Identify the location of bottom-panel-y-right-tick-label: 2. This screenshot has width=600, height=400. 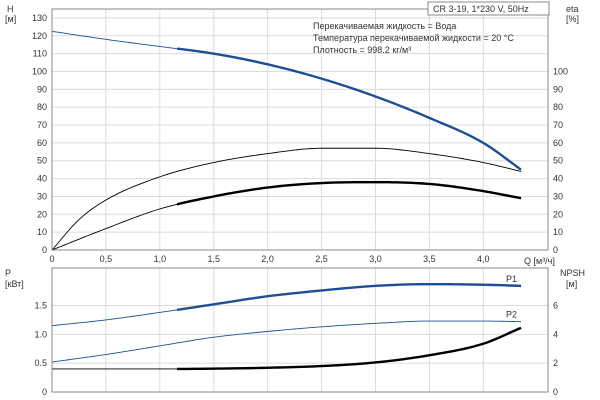
(555, 363).